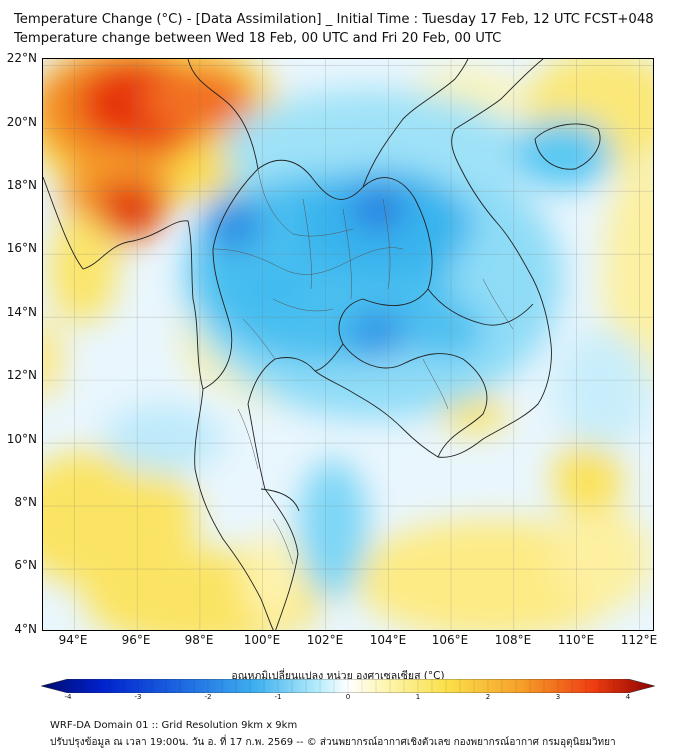 The width and height of the screenshot is (676, 756). What do you see at coordinates (348, 697) in the screenshot?
I see `colorbar-tick-0: 0` at bounding box center [348, 697].